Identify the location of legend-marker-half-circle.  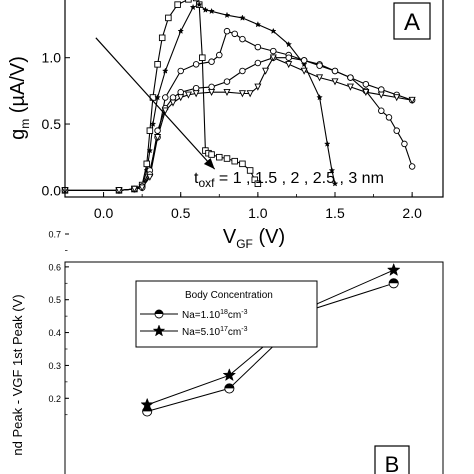
(159, 314).